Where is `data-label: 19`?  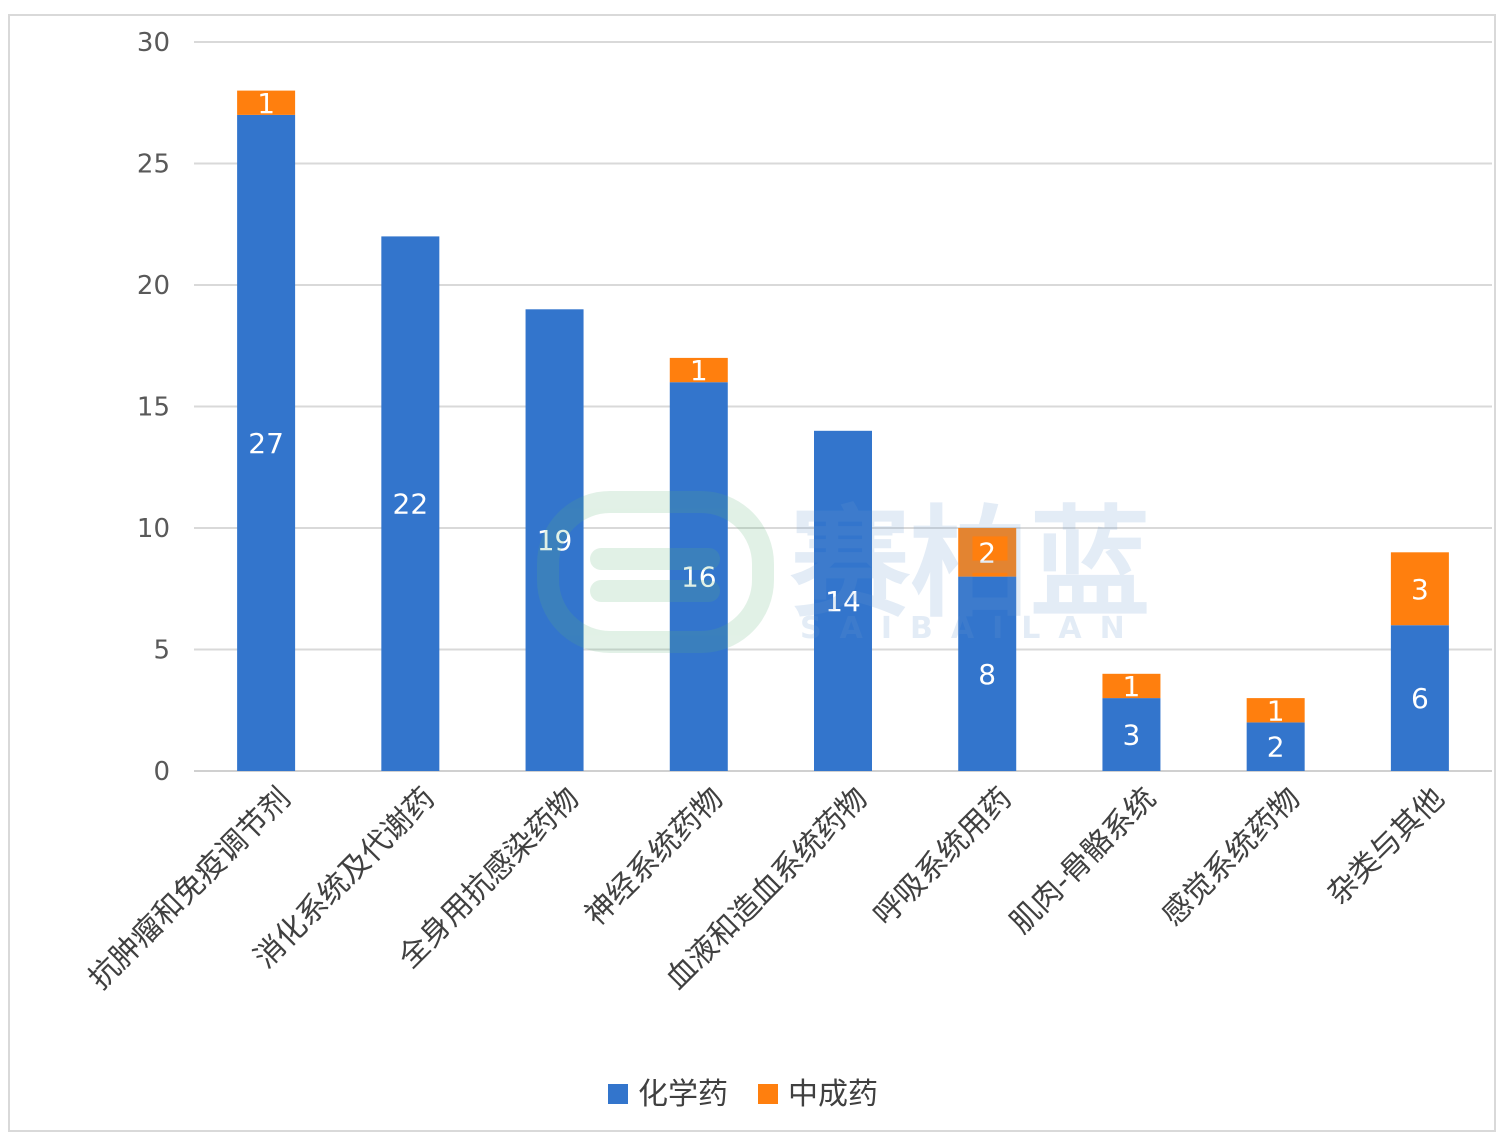 data-label: 19 is located at coordinates (555, 540).